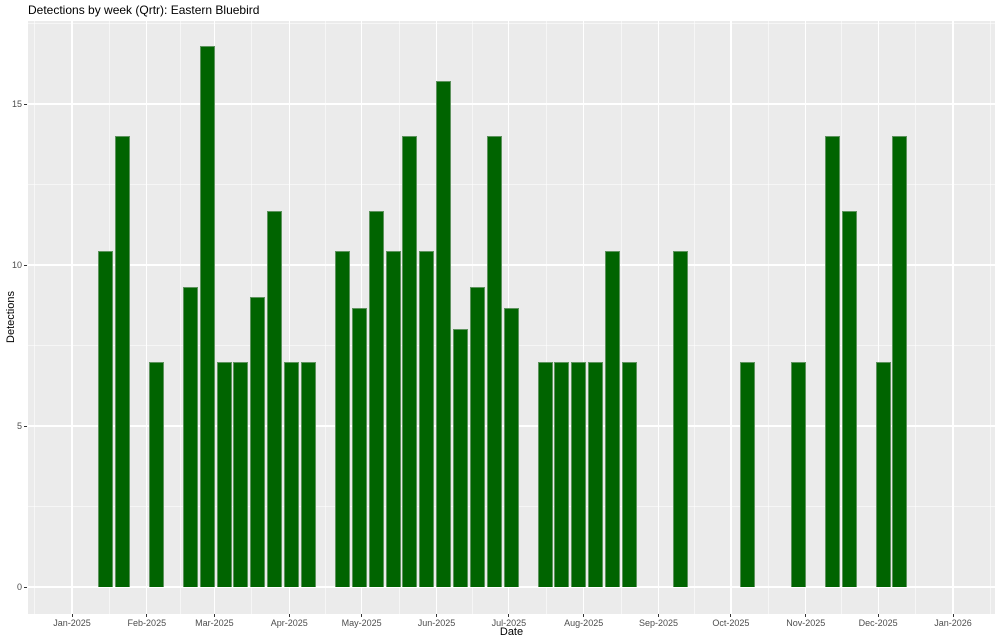  Describe the element at coordinates (731, 623) in the screenshot. I see `x-tick-label: Oct-2025` at that location.